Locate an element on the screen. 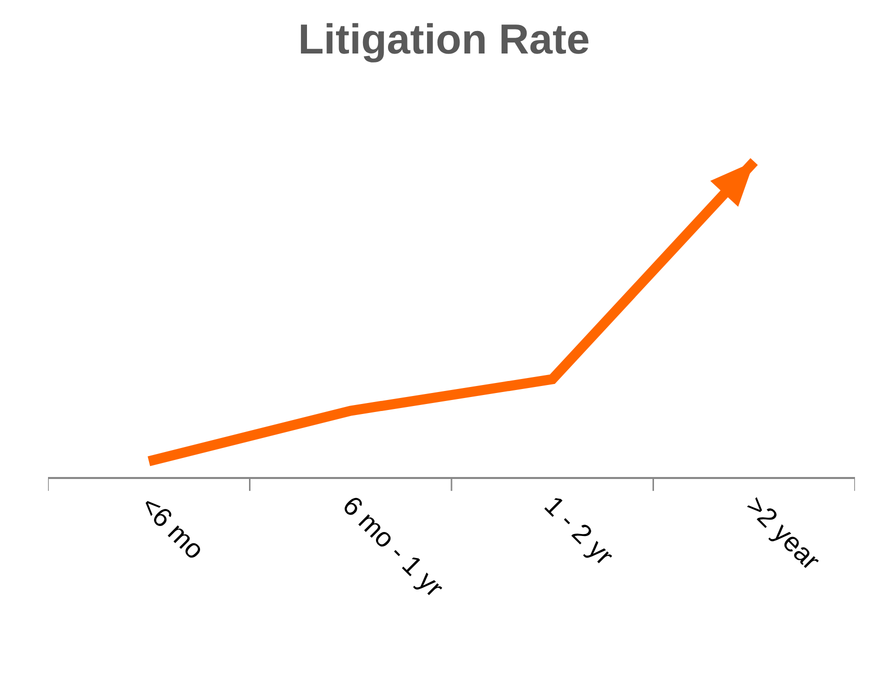 The image size is (888, 693). x-tick-label: <6 mo is located at coordinates (172, 528).